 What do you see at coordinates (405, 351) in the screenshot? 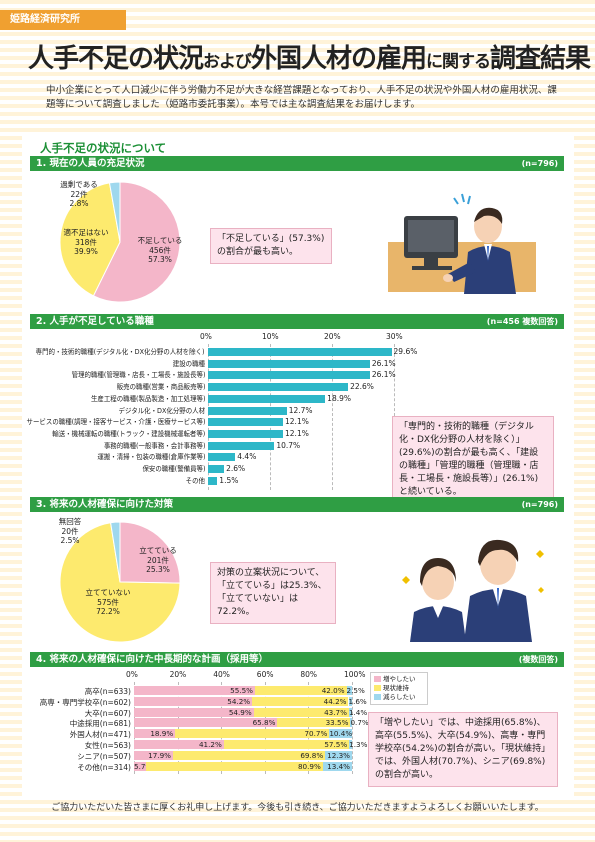
I see `bar2-value-label: 29.6%` at bounding box center [405, 351].